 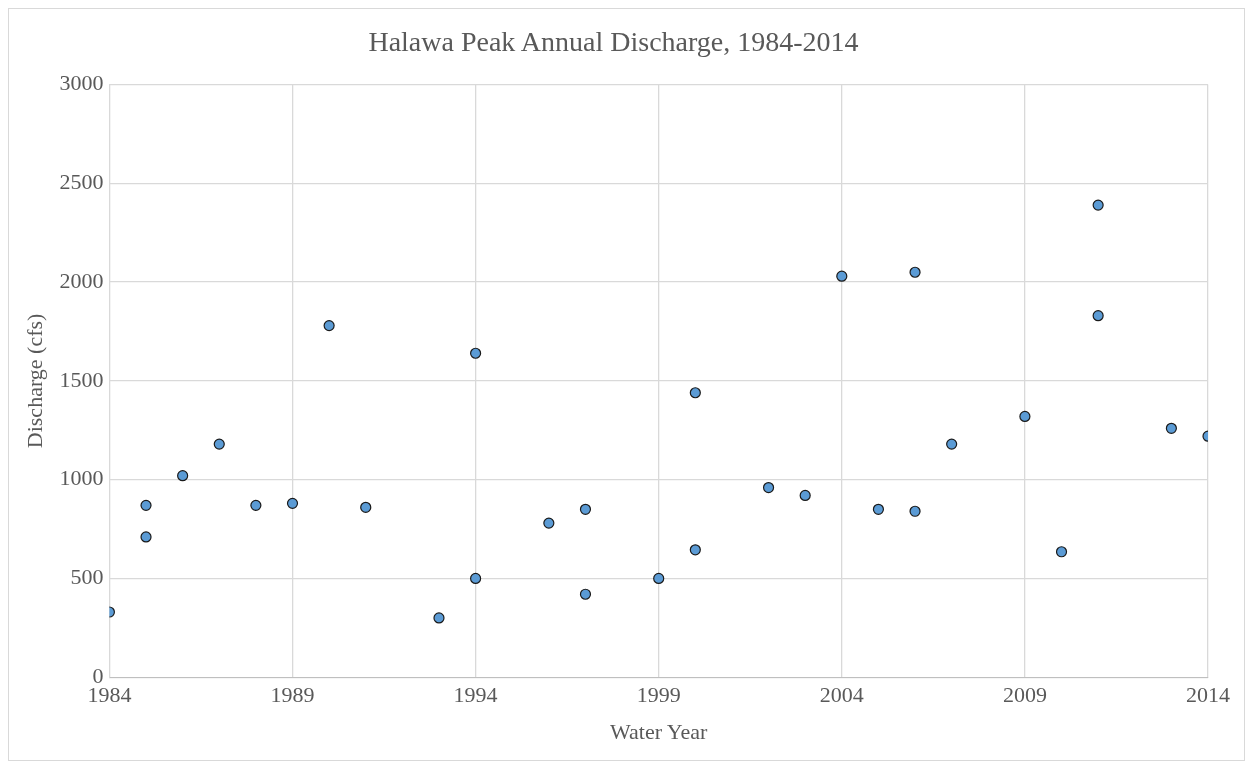 I want to click on x-tick-label: 1994, so click(x=475, y=695).